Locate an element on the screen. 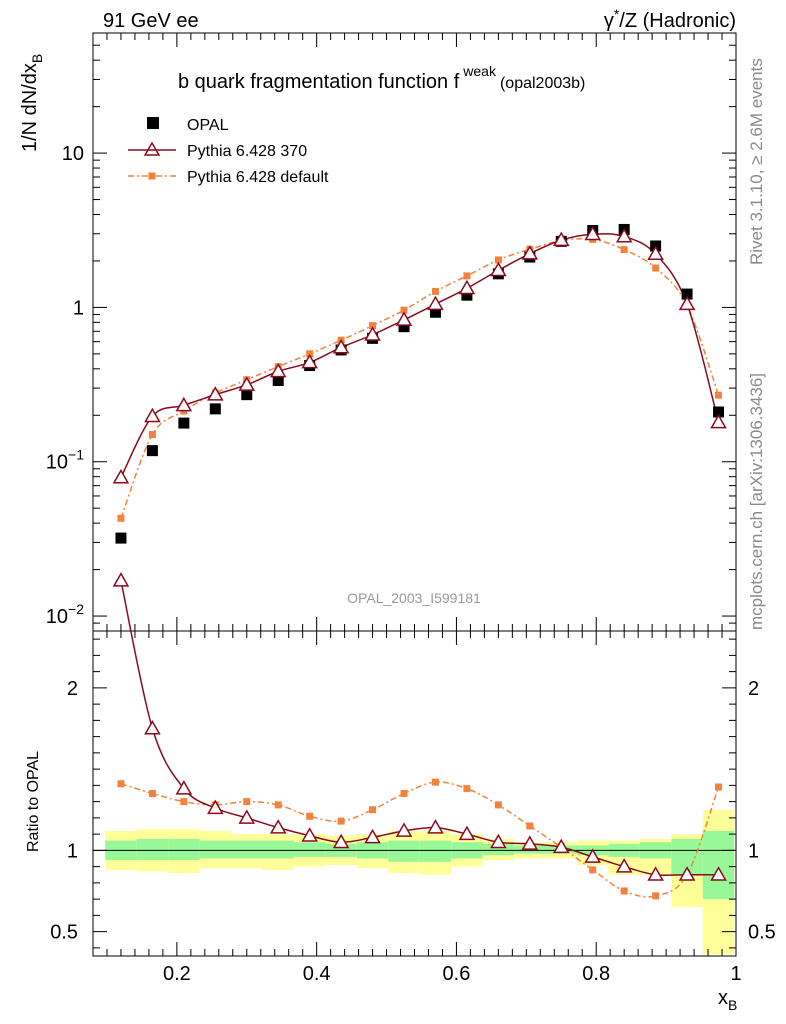 The height and width of the screenshot is (1024, 786). main-y-tick-label: 10 is located at coordinates (73, 154).